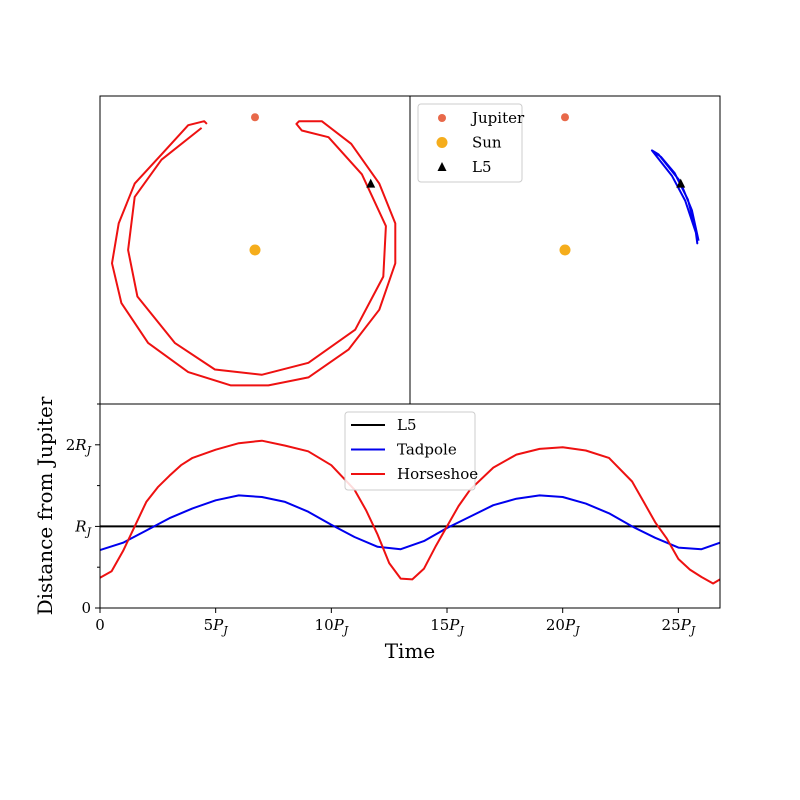 This screenshot has height=800, width=800. I want to click on distance-series, so click(410, 512).